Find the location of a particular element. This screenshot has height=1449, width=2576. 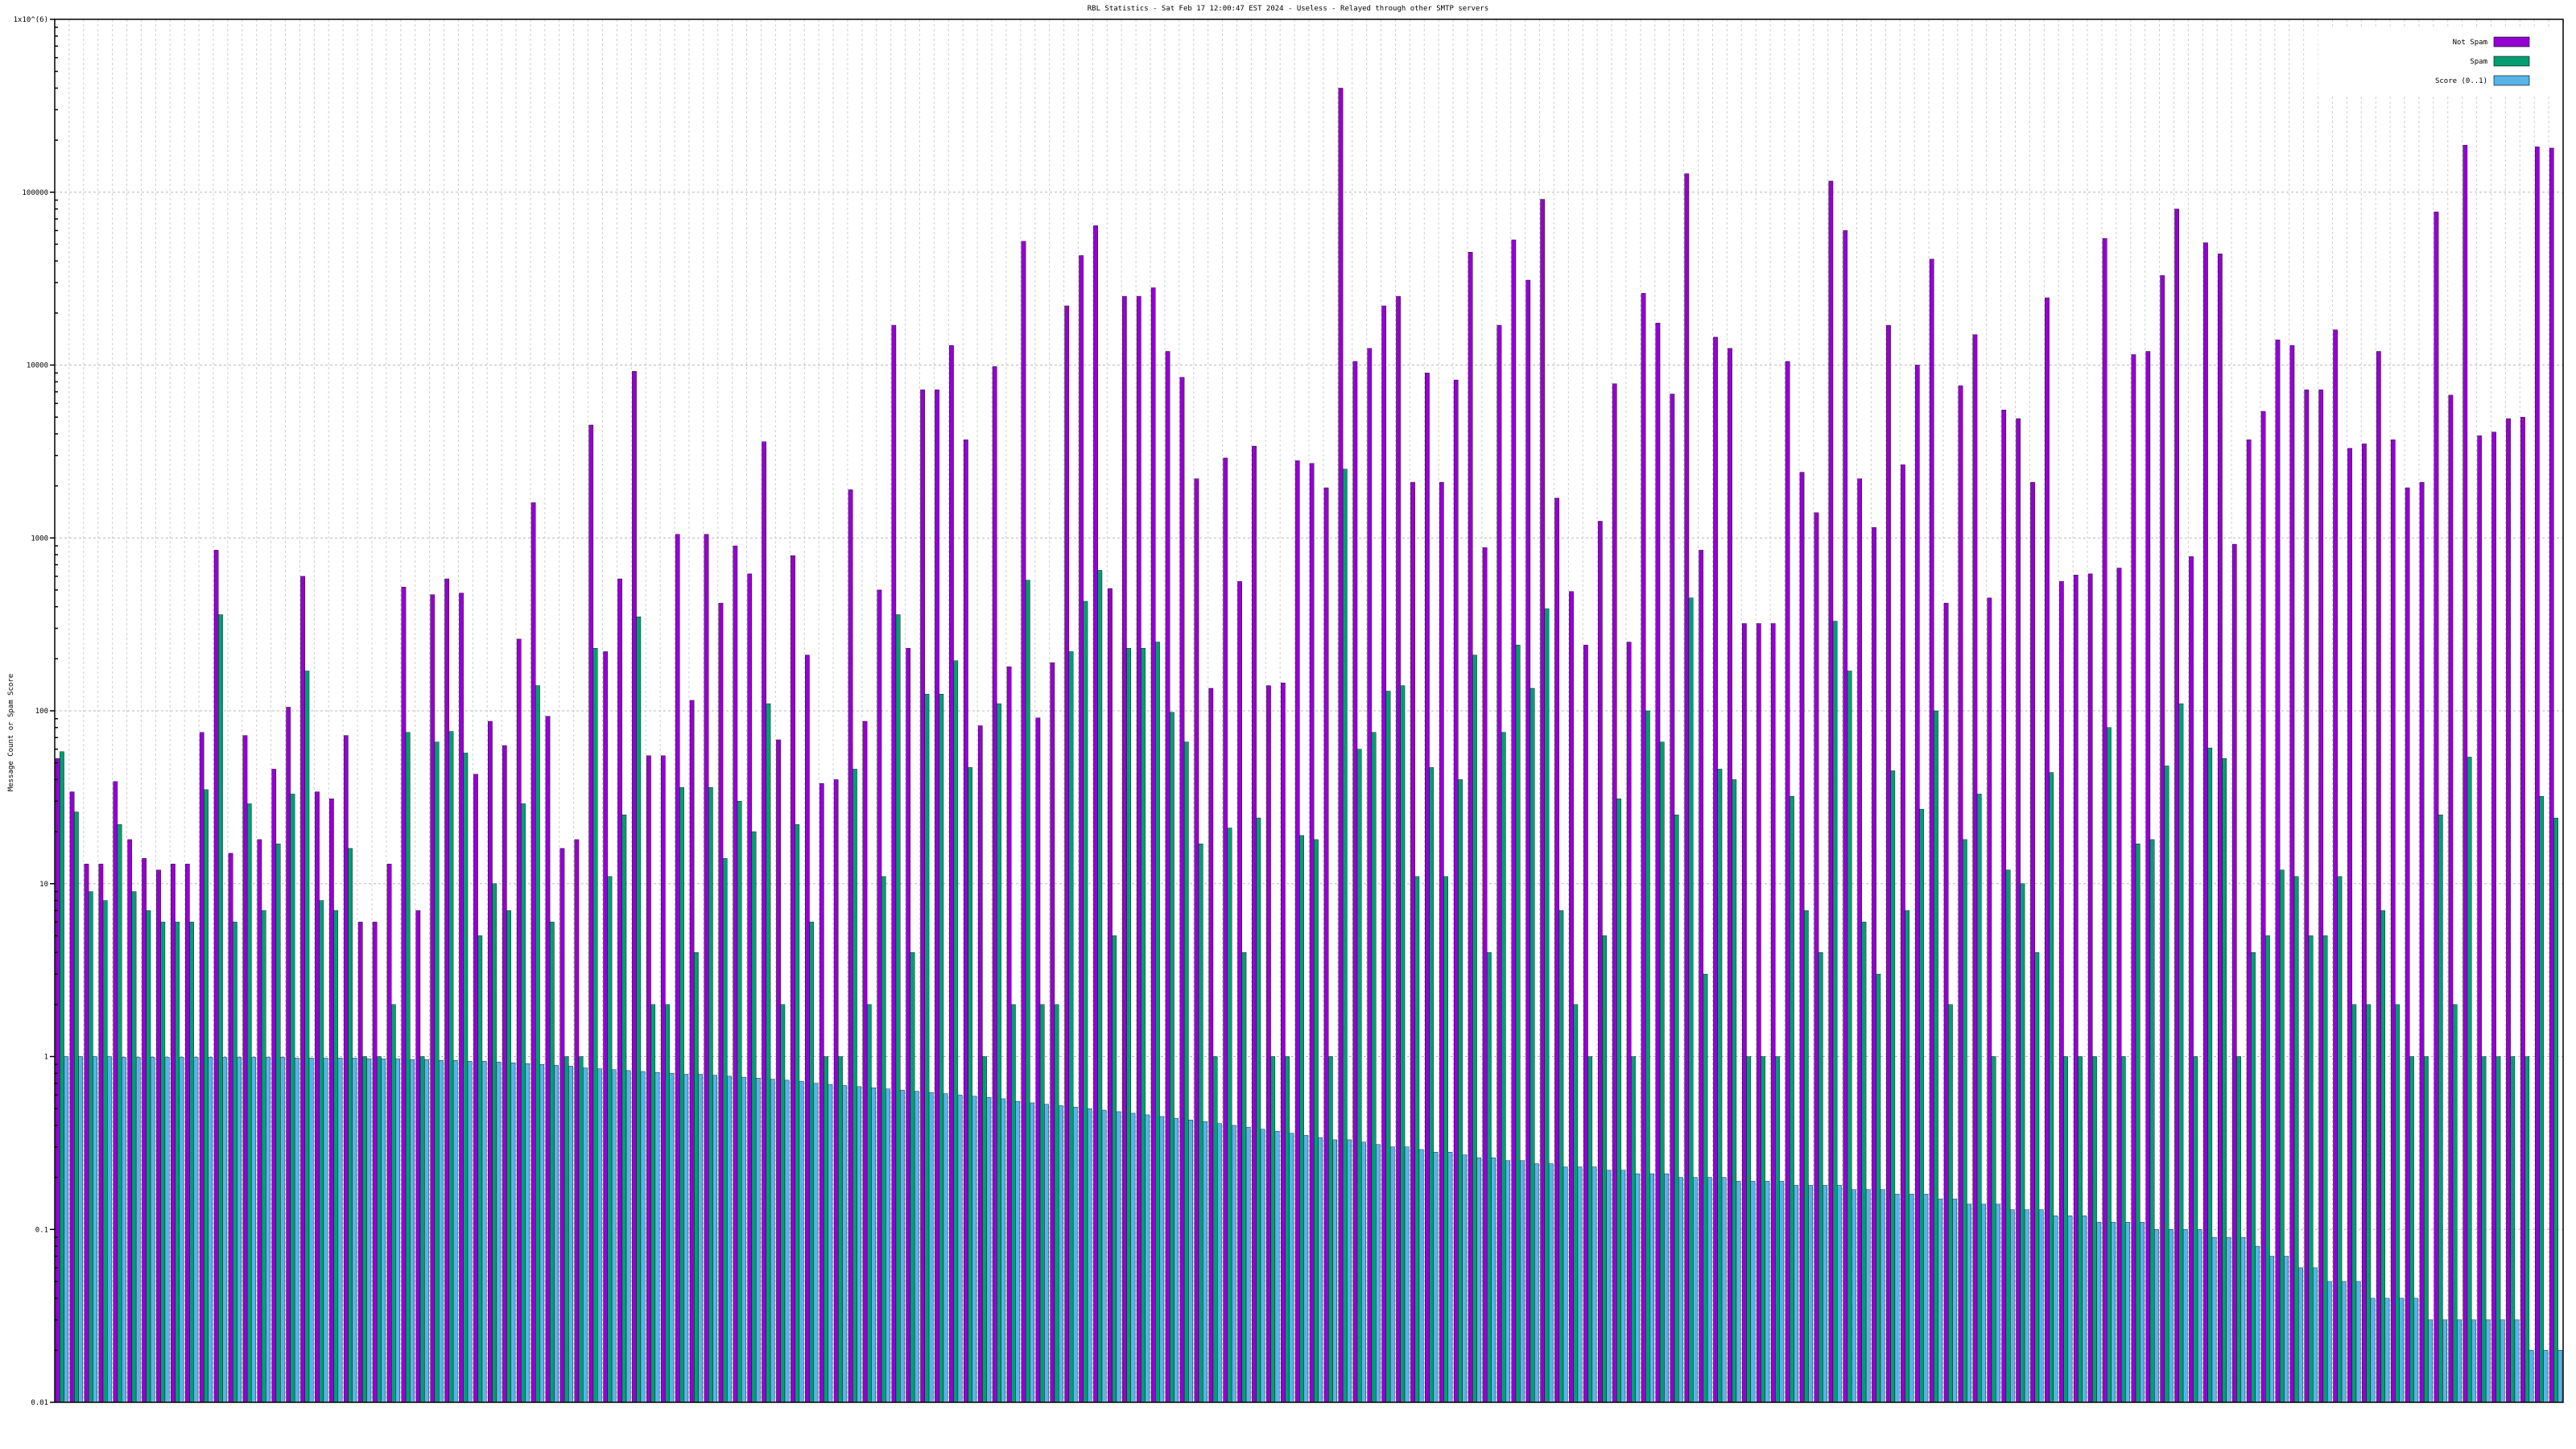

y-tick-label: 1 is located at coordinates (46, 1058).